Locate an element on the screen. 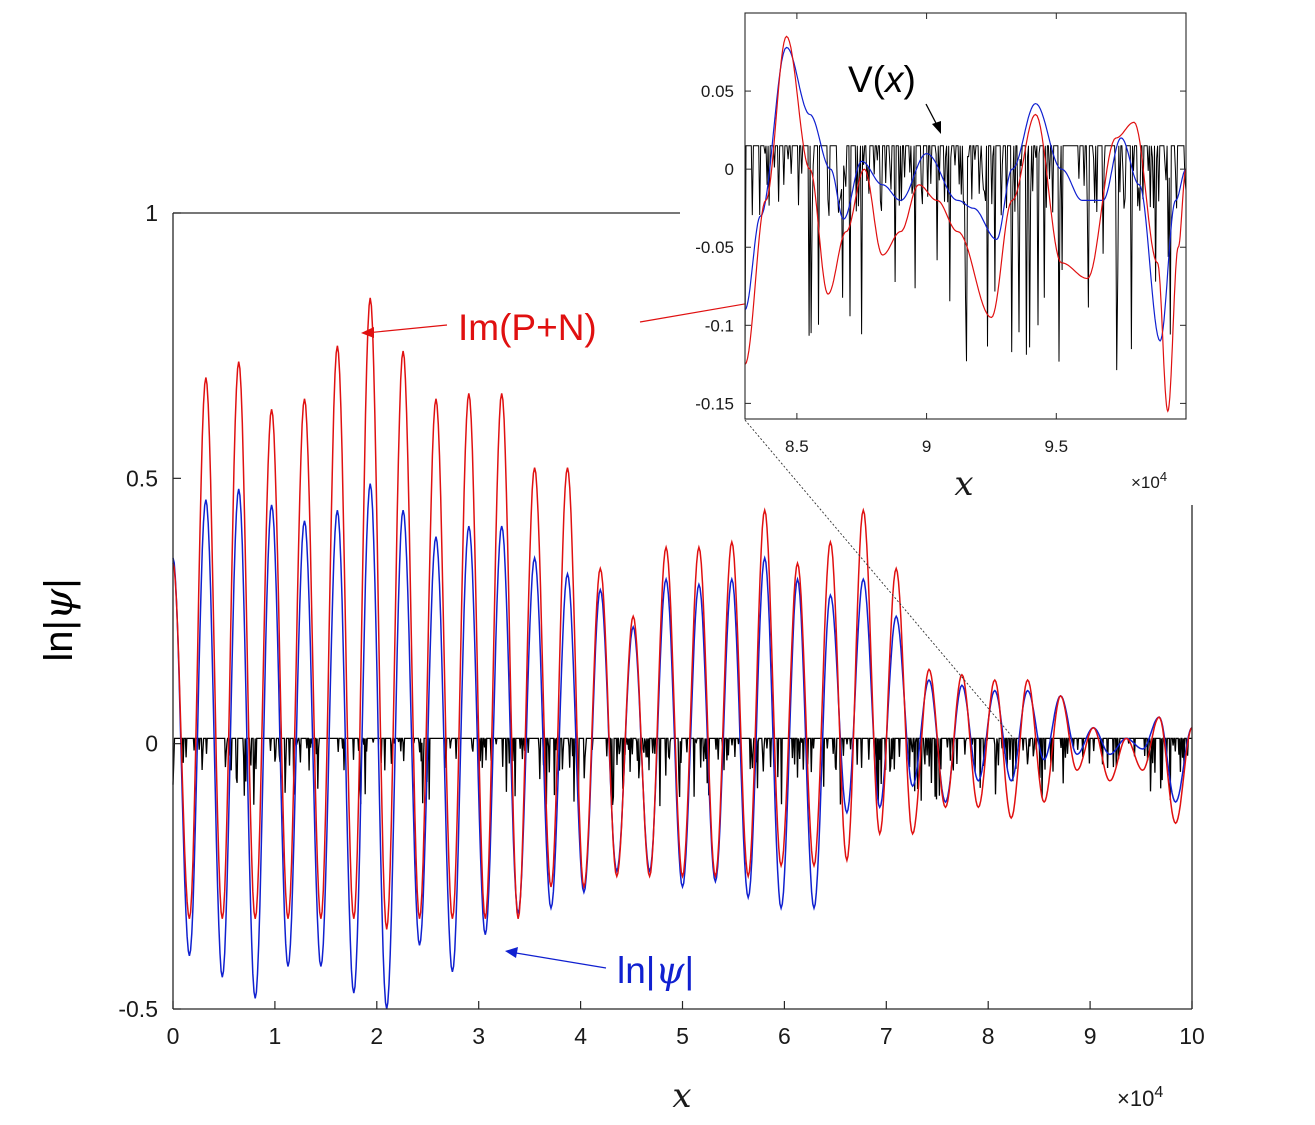 The height and width of the screenshot is (1125, 1315). main-y-tick-label: 0 is located at coordinates (151, 744).